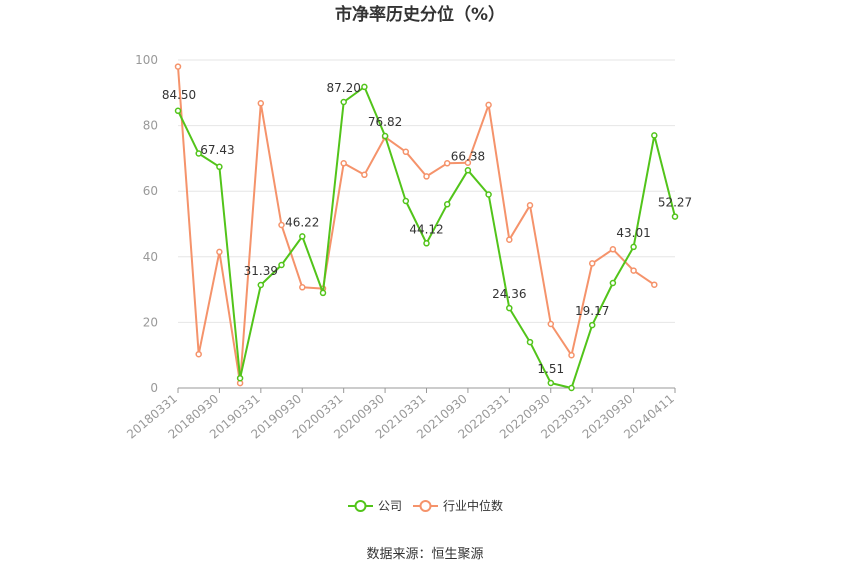 The height and width of the screenshot is (574, 850). What do you see at coordinates (360, 506) in the screenshot?
I see `legend-company-marker` at bounding box center [360, 506].